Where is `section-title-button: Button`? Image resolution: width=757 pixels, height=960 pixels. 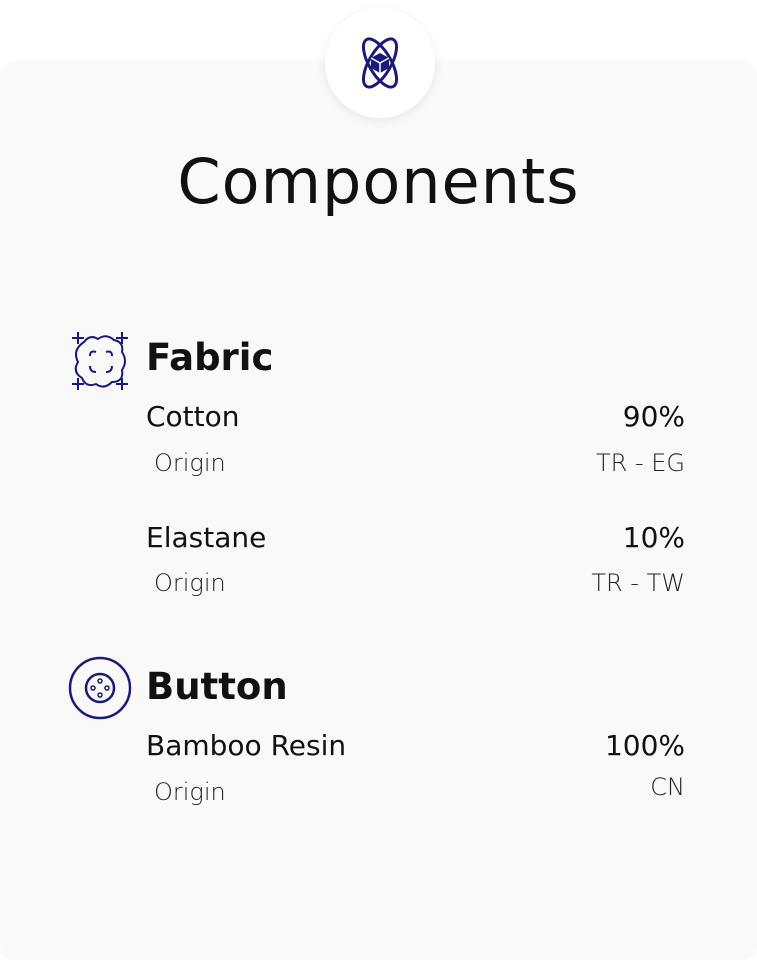 section-title-button: Button is located at coordinates (217, 686).